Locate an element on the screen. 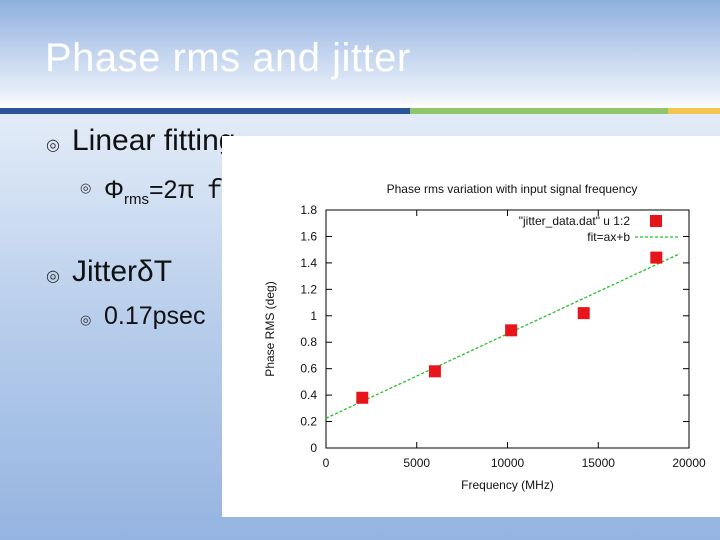 The image size is (720, 540). bullet-linear-fitting: Linear fitting is located at coordinates (154, 140).